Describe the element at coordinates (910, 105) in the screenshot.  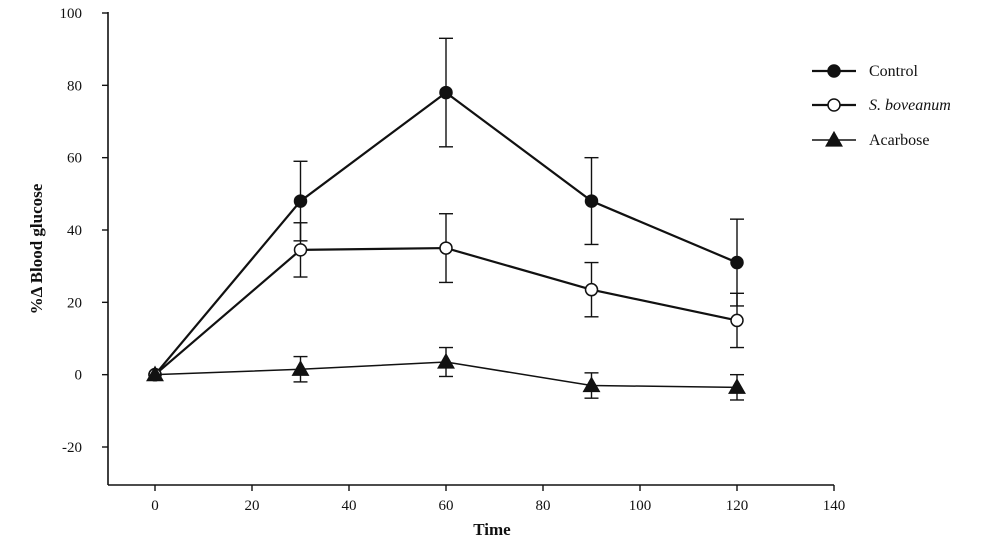
I see `legend-label: S. boveanum` at that location.